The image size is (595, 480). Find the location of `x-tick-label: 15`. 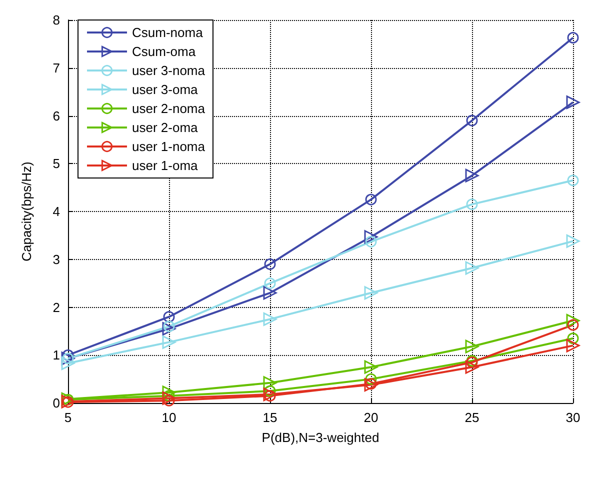

x-tick-label: 15 is located at coordinates (270, 417).